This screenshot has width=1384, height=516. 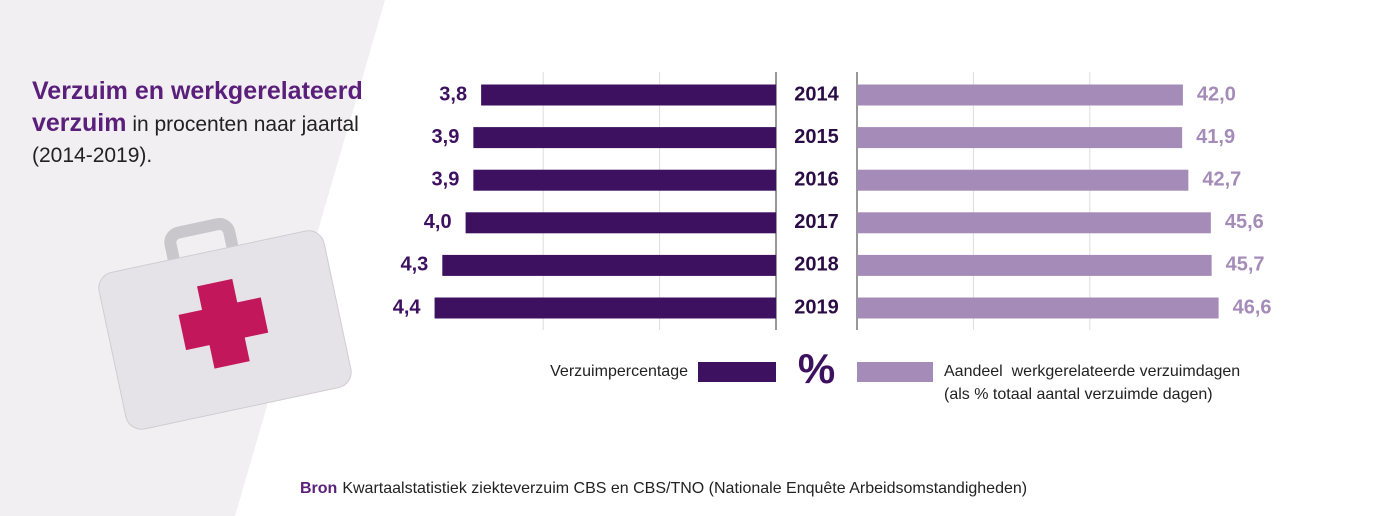 What do you see at coordinates (1252, 307) in the screenshot?
I see `value-label: 46,6` at bounding box center [1252, 307].